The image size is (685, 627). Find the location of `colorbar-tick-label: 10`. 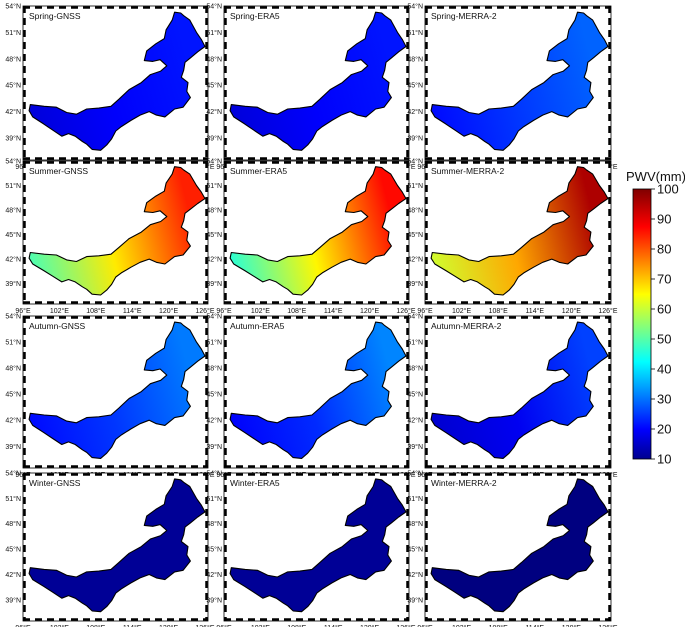

colorbar-tick-label: 10 is located at coordinates (664, 459).